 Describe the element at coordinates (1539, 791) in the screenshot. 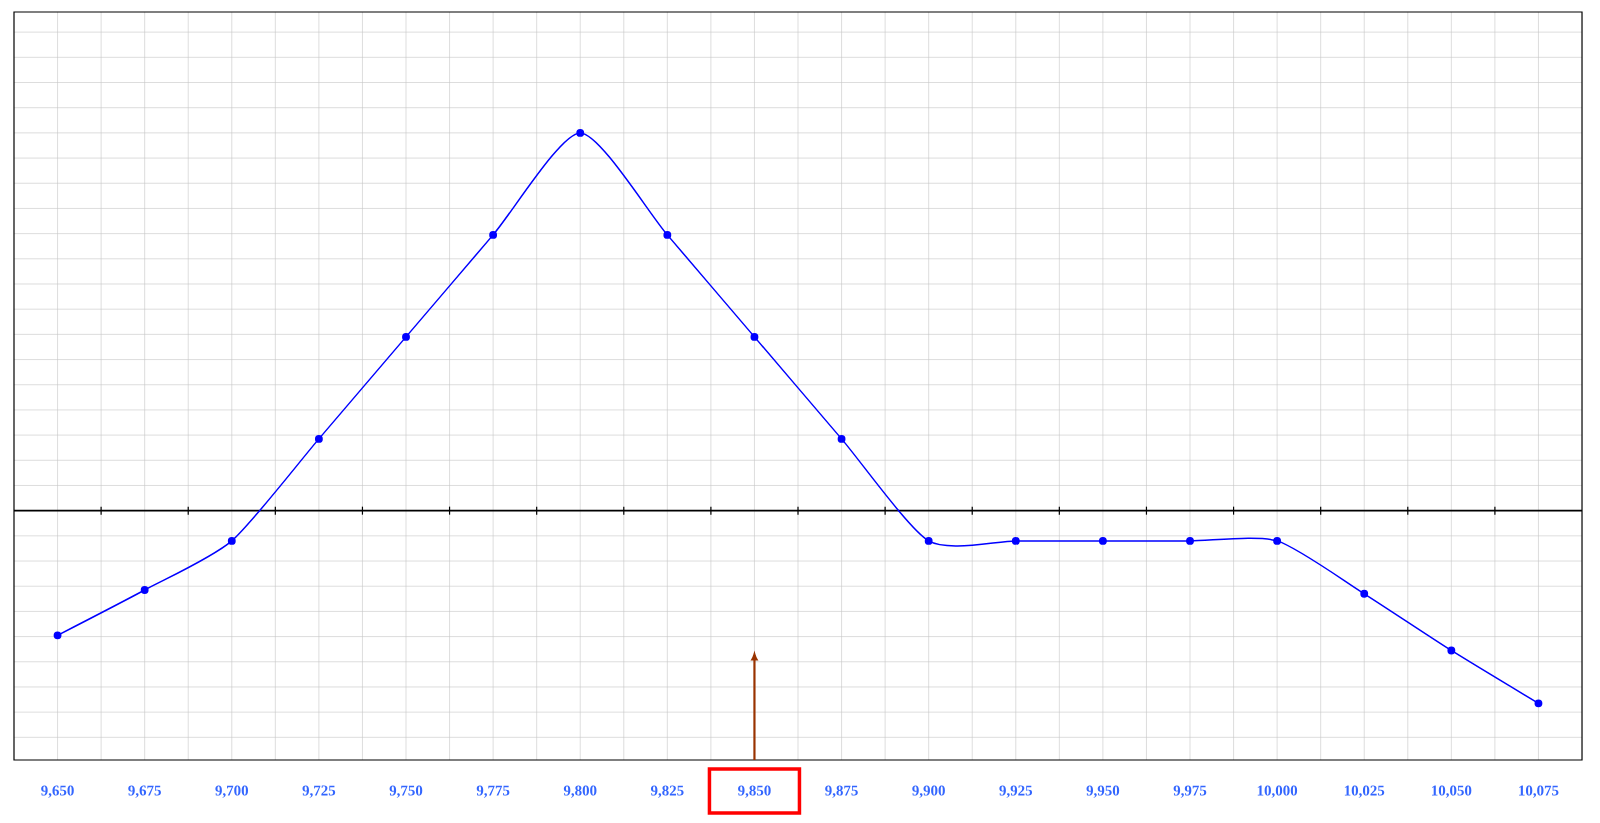

I see `x-tick-label: 10,075` at that location.